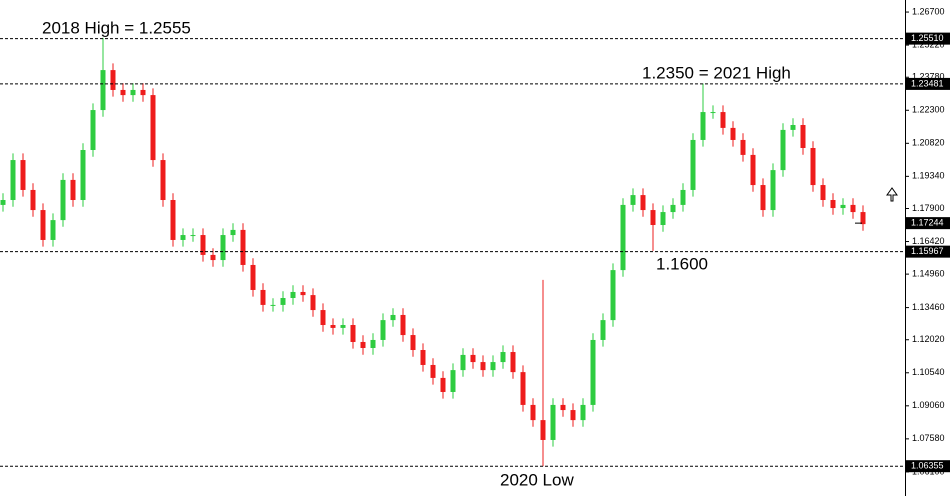 Image resolution: width=950 pixels, height=496 pixels. I want to click on level-label: 1.15967, so click(927, 251).